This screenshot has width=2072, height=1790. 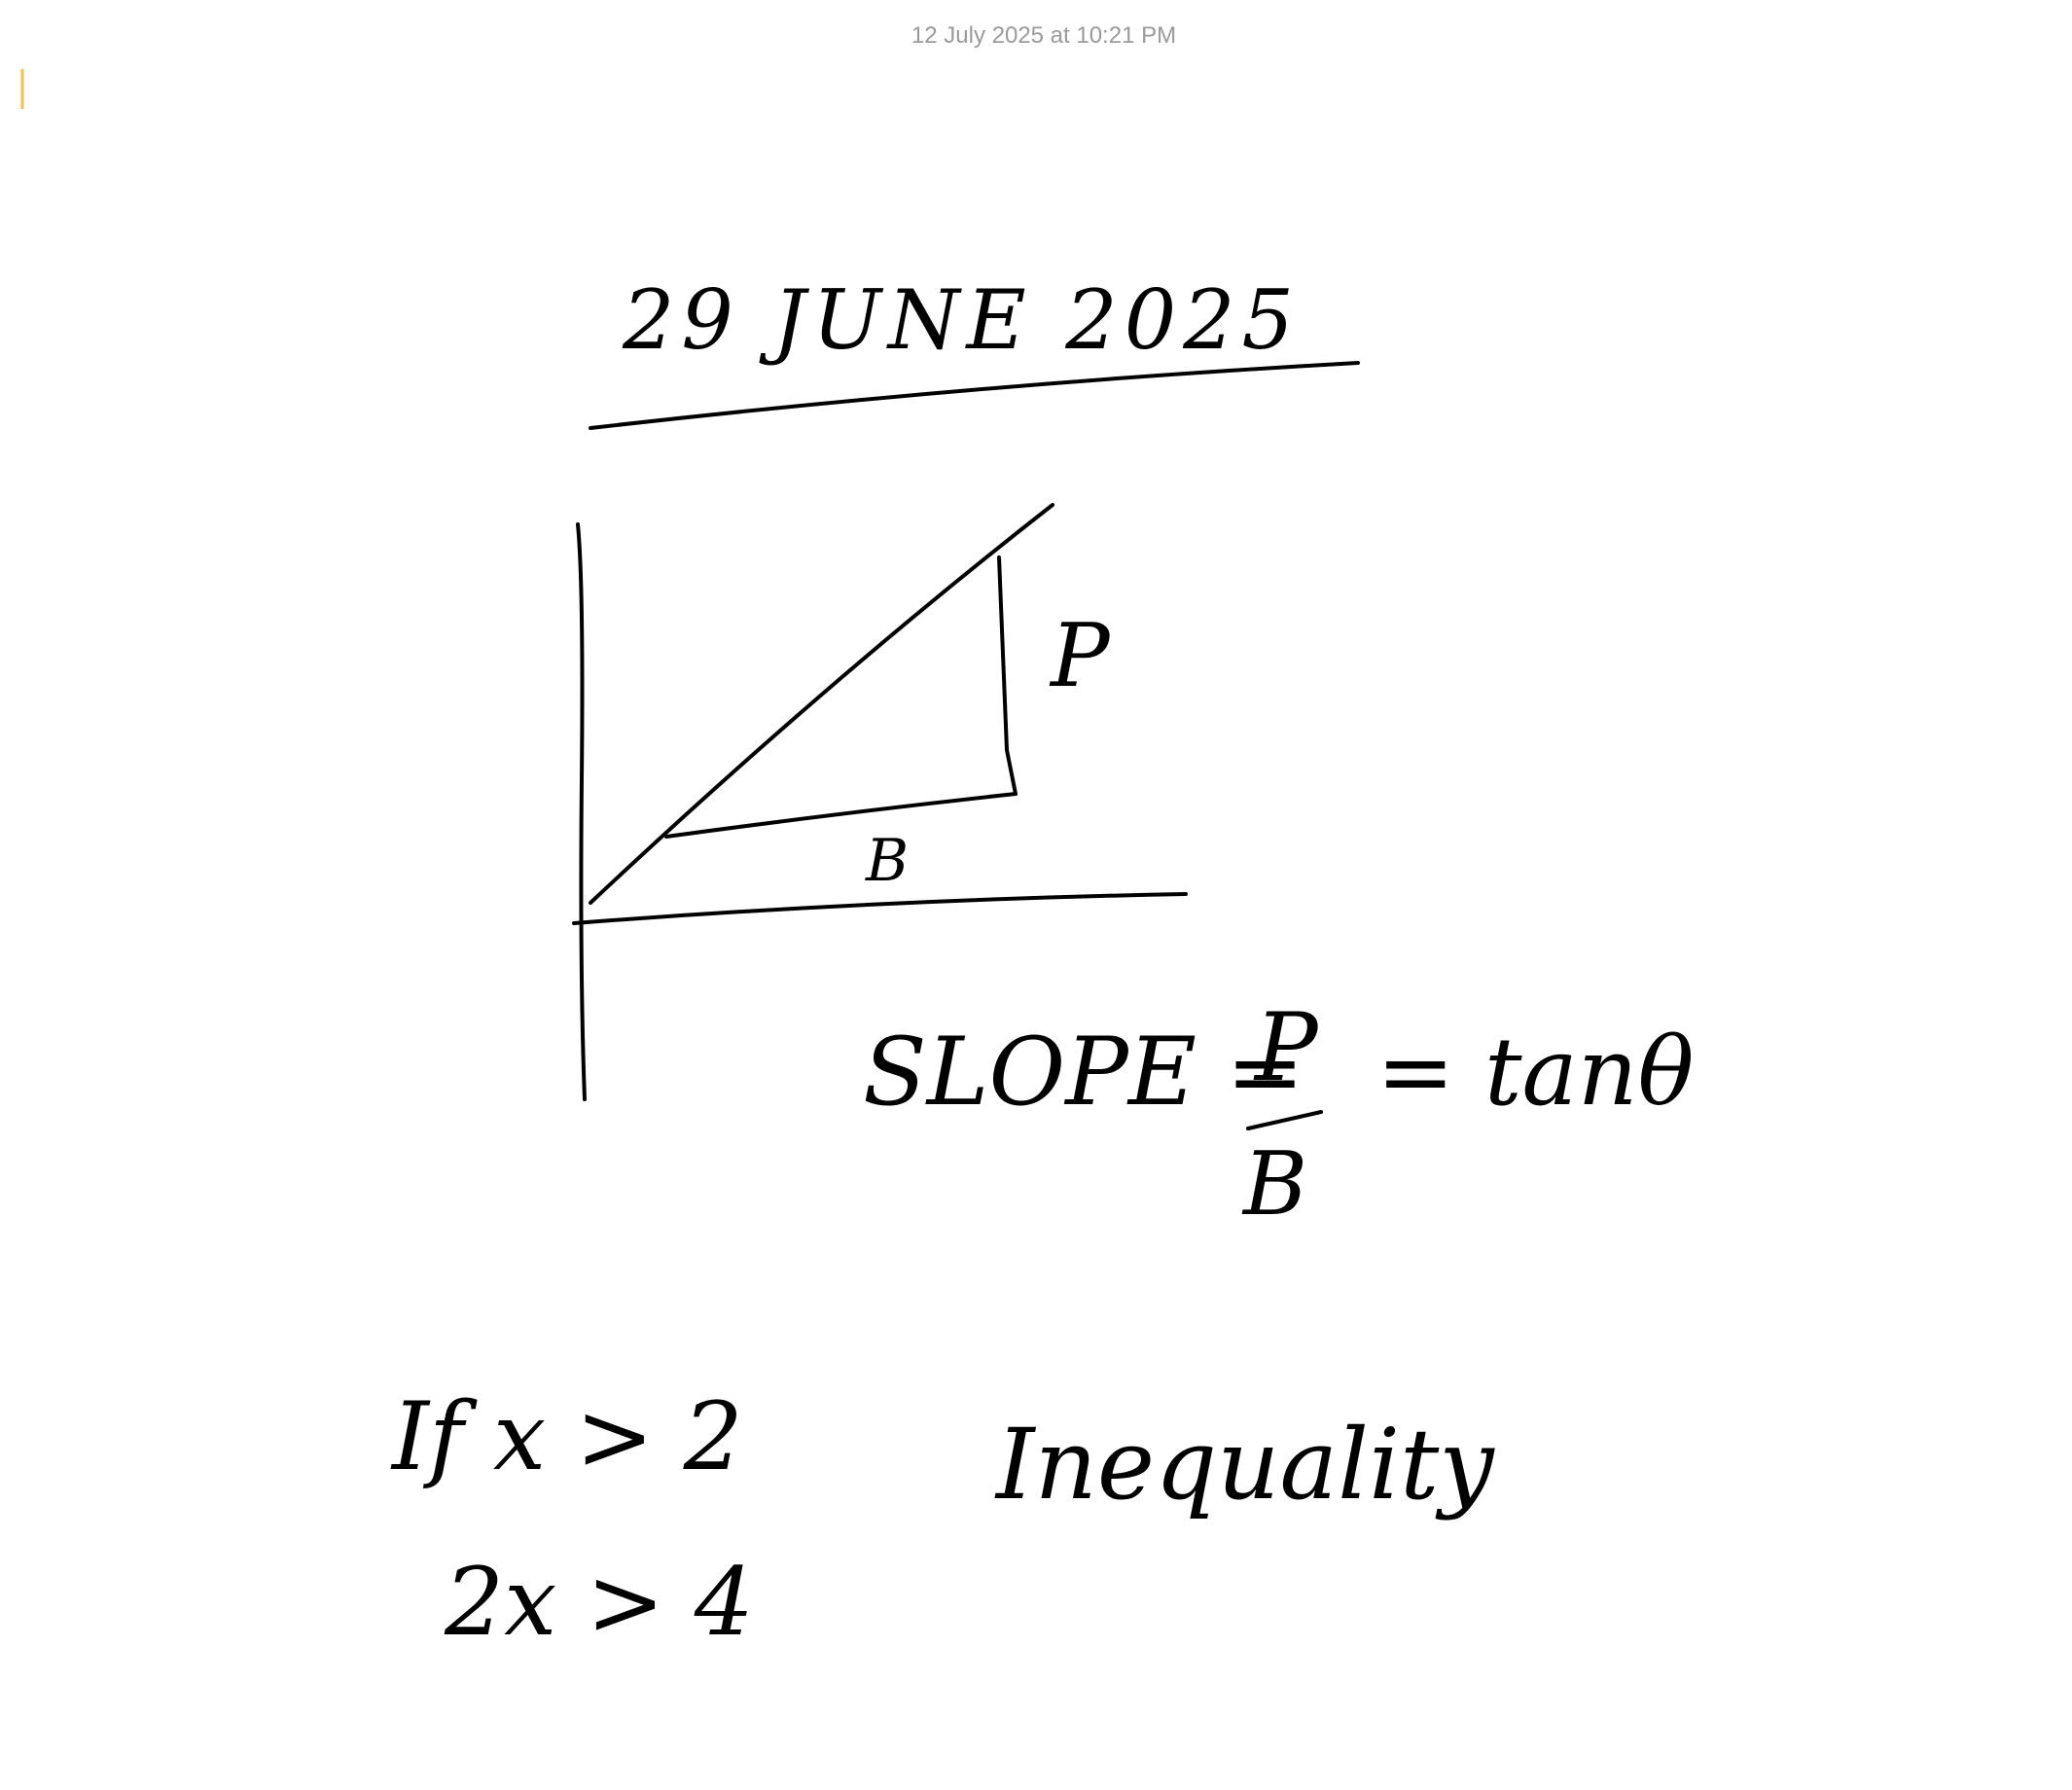 What do you see at coordinates (1007, 675) in the screenshot?
I see `perpendicular-stroke` at bounding box center [1007, 675].